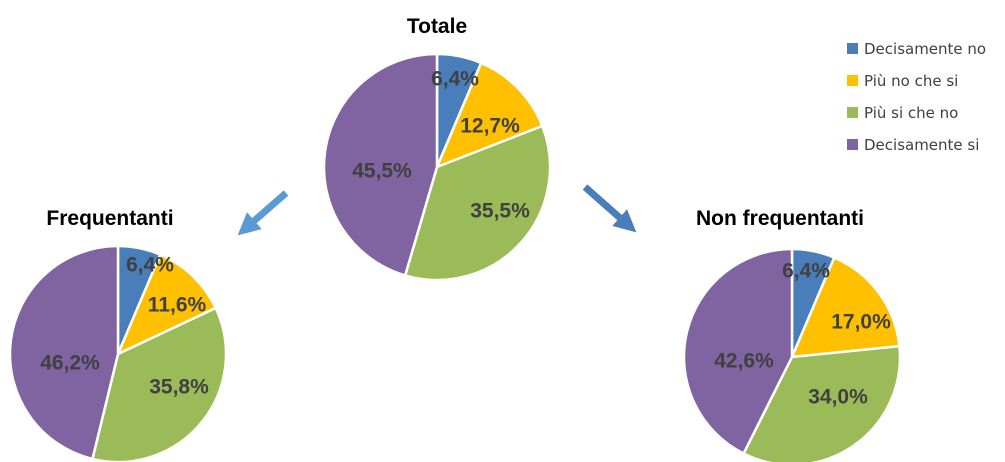 The image size is (1005, 462). What do you see at coordinates (382, 171) in the screenshot?
I see `data-label-totale-decisamente-si: 45,5%` at bounding box center [382, 171].